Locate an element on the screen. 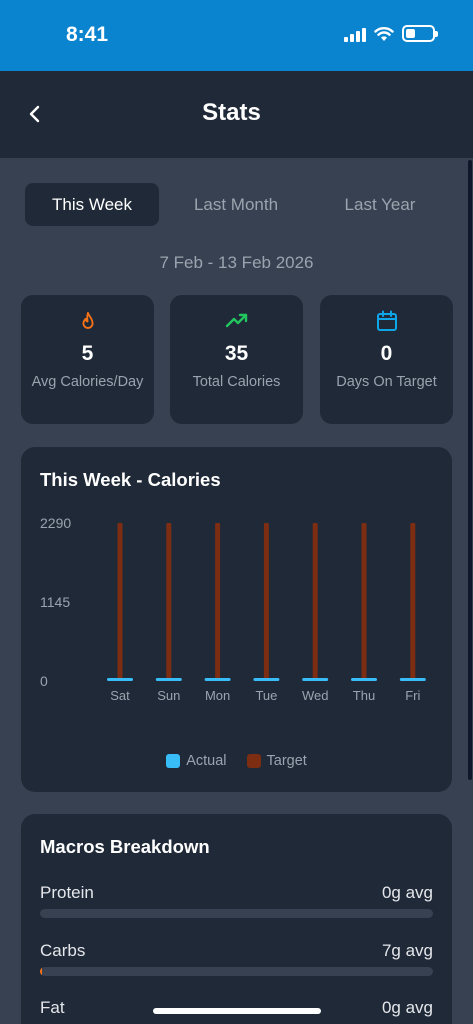  chart-title: This Week - Calories is located at coordinates (130, 479).